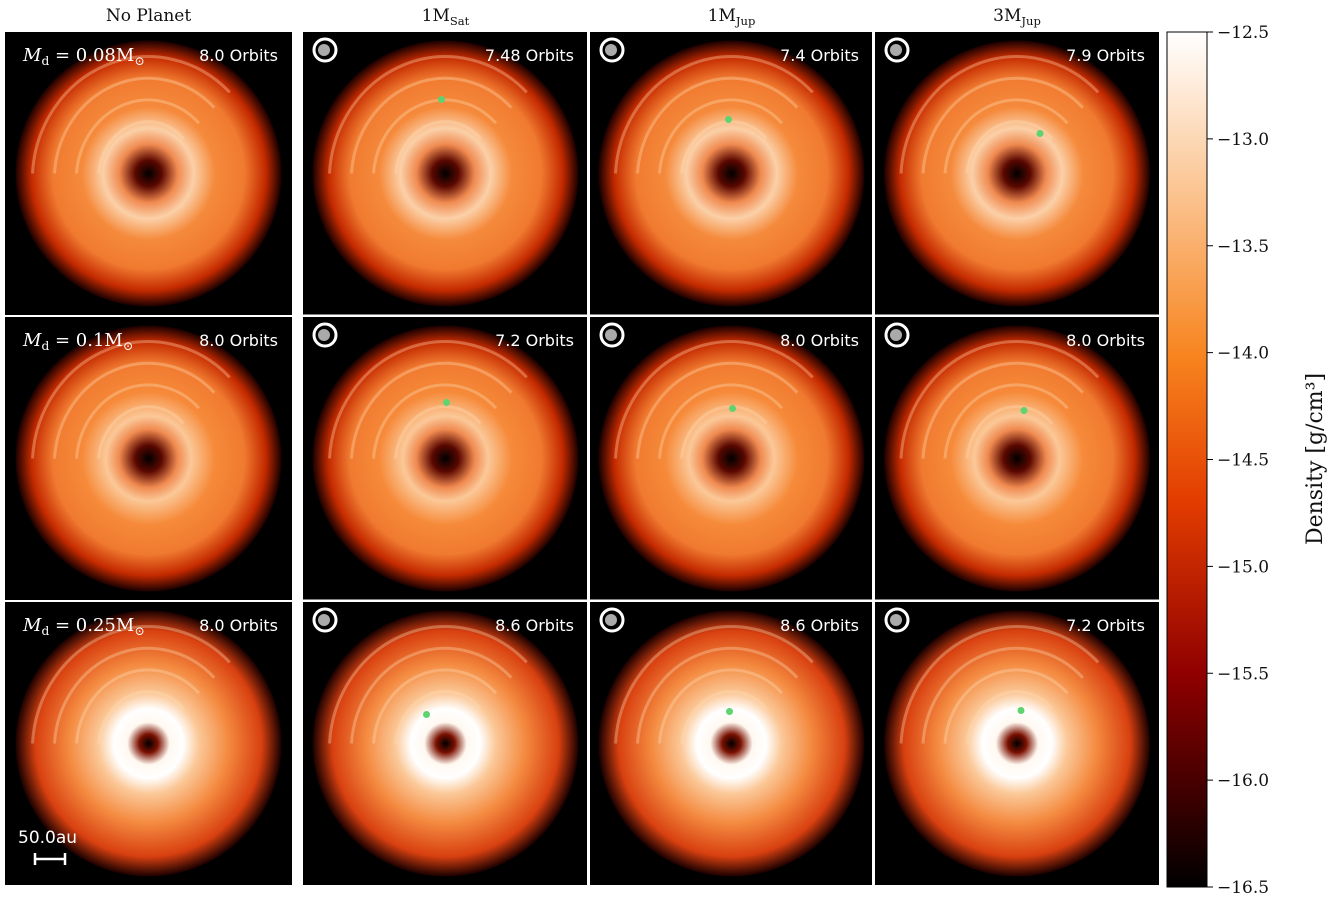 This screenshot has height=898, width=1341. What do you see at coordinates (1007, 16) in the screenshot?
I see `text-part: 3M` at bounding box center [1007, 16].